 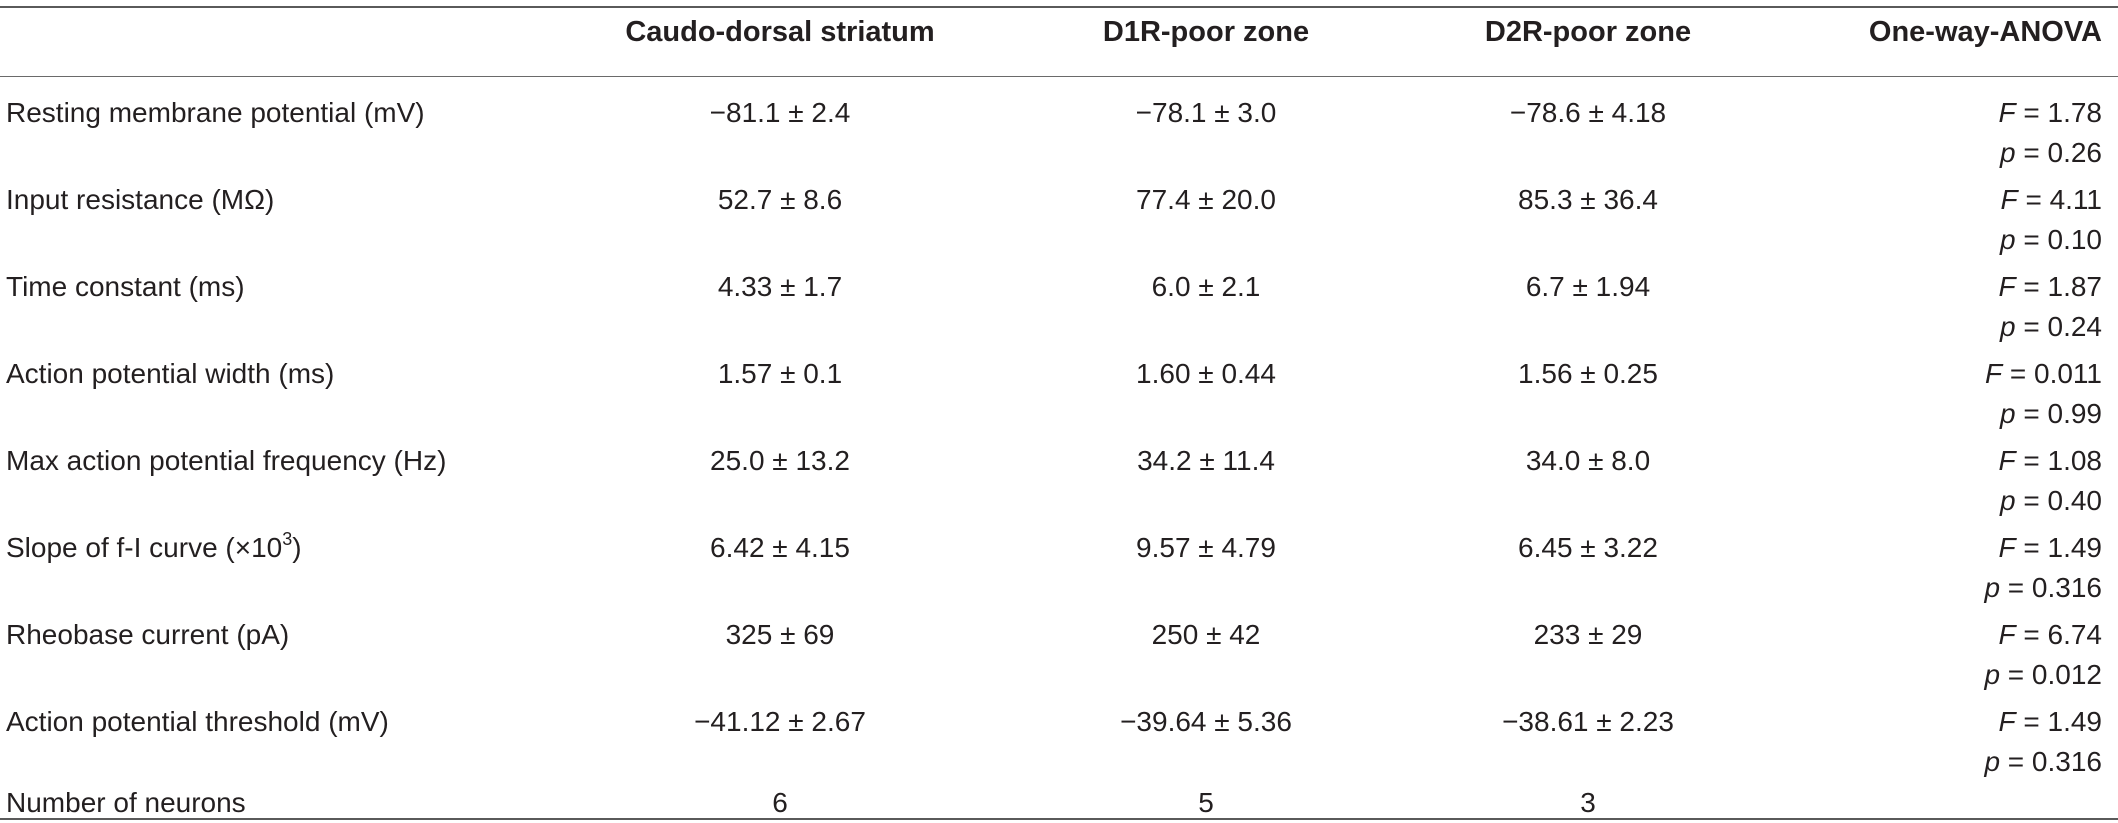 I want to click on f-value: = 0.011, so click(x=2055, y=373).